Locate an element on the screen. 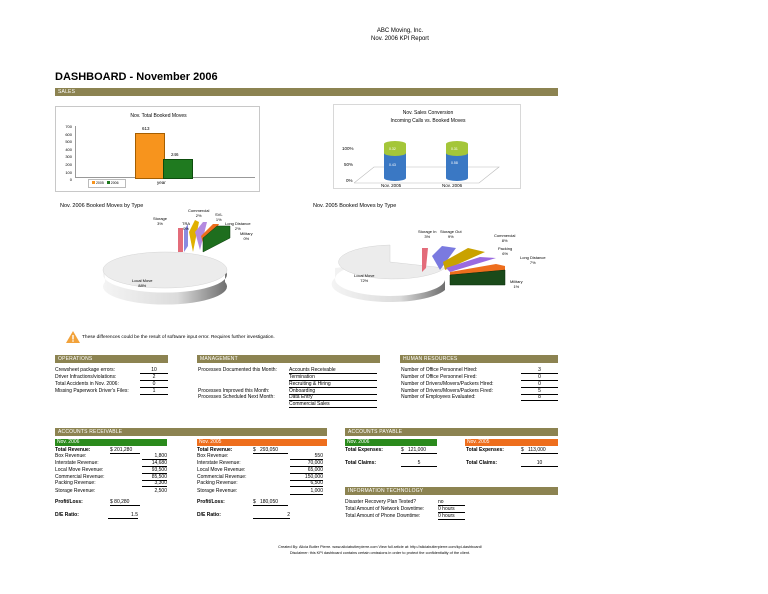 Image resolution: width=768 pixels, height=594 pixels. ops-label-3: Missing Paperwork Driver's Files: is located at coordinates (92, 391).